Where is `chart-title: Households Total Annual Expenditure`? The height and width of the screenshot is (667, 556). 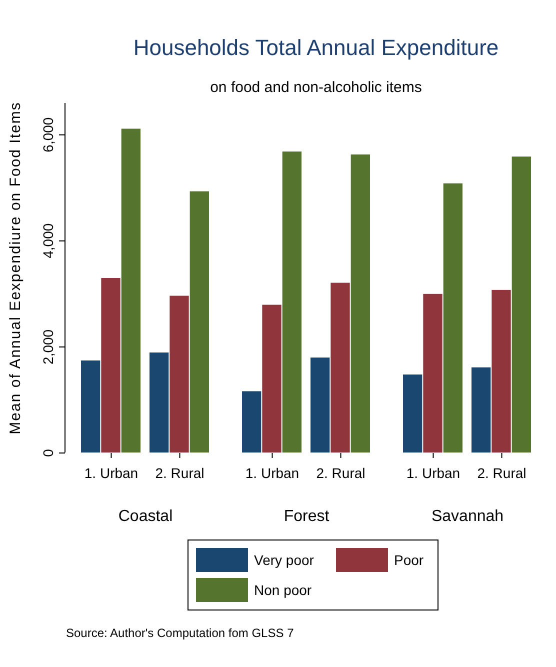
chart-title: Households Total Annual Expenditure is located at coordinates (316, 47).